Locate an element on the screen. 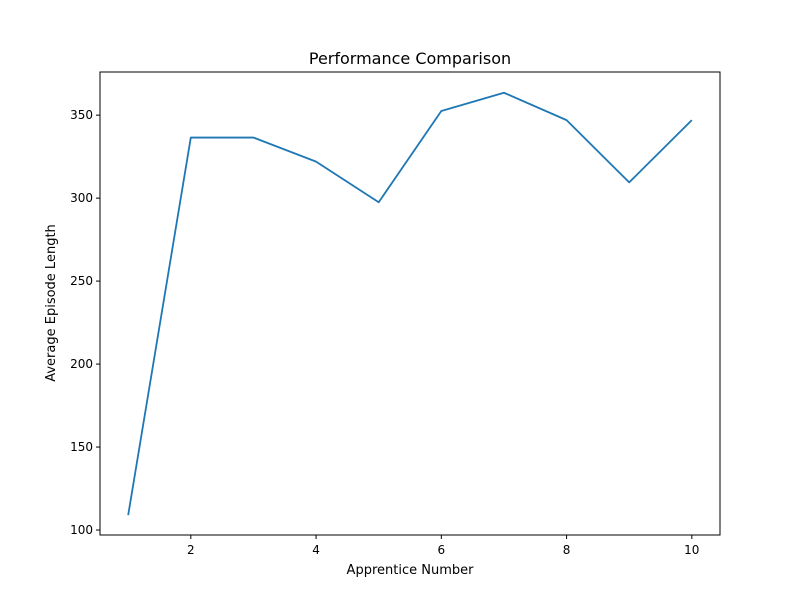 This screenshot has height=600, width=800. y-tick-label: 200 is located at coordinates (81, 364).